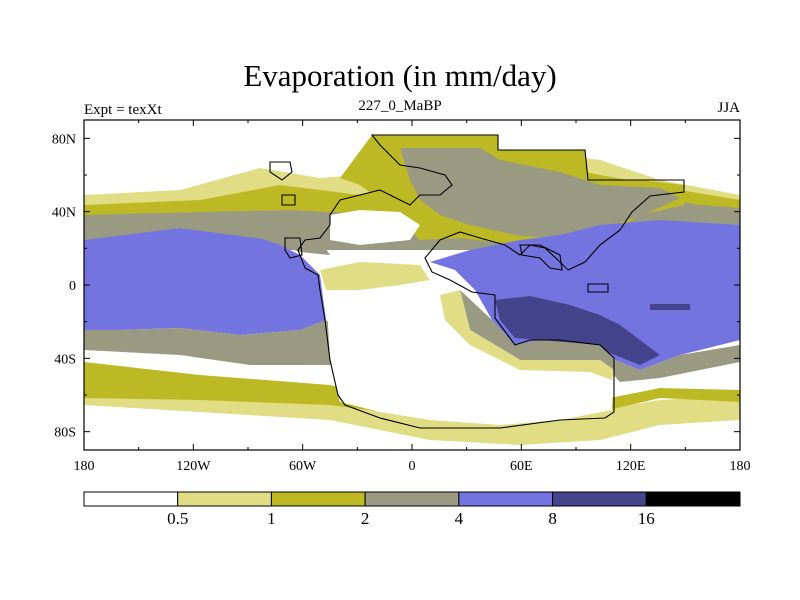 The width and height of the screenshot is (800, 600). I want to click on contour-band-eastern-grey-south, so click(600, 336).